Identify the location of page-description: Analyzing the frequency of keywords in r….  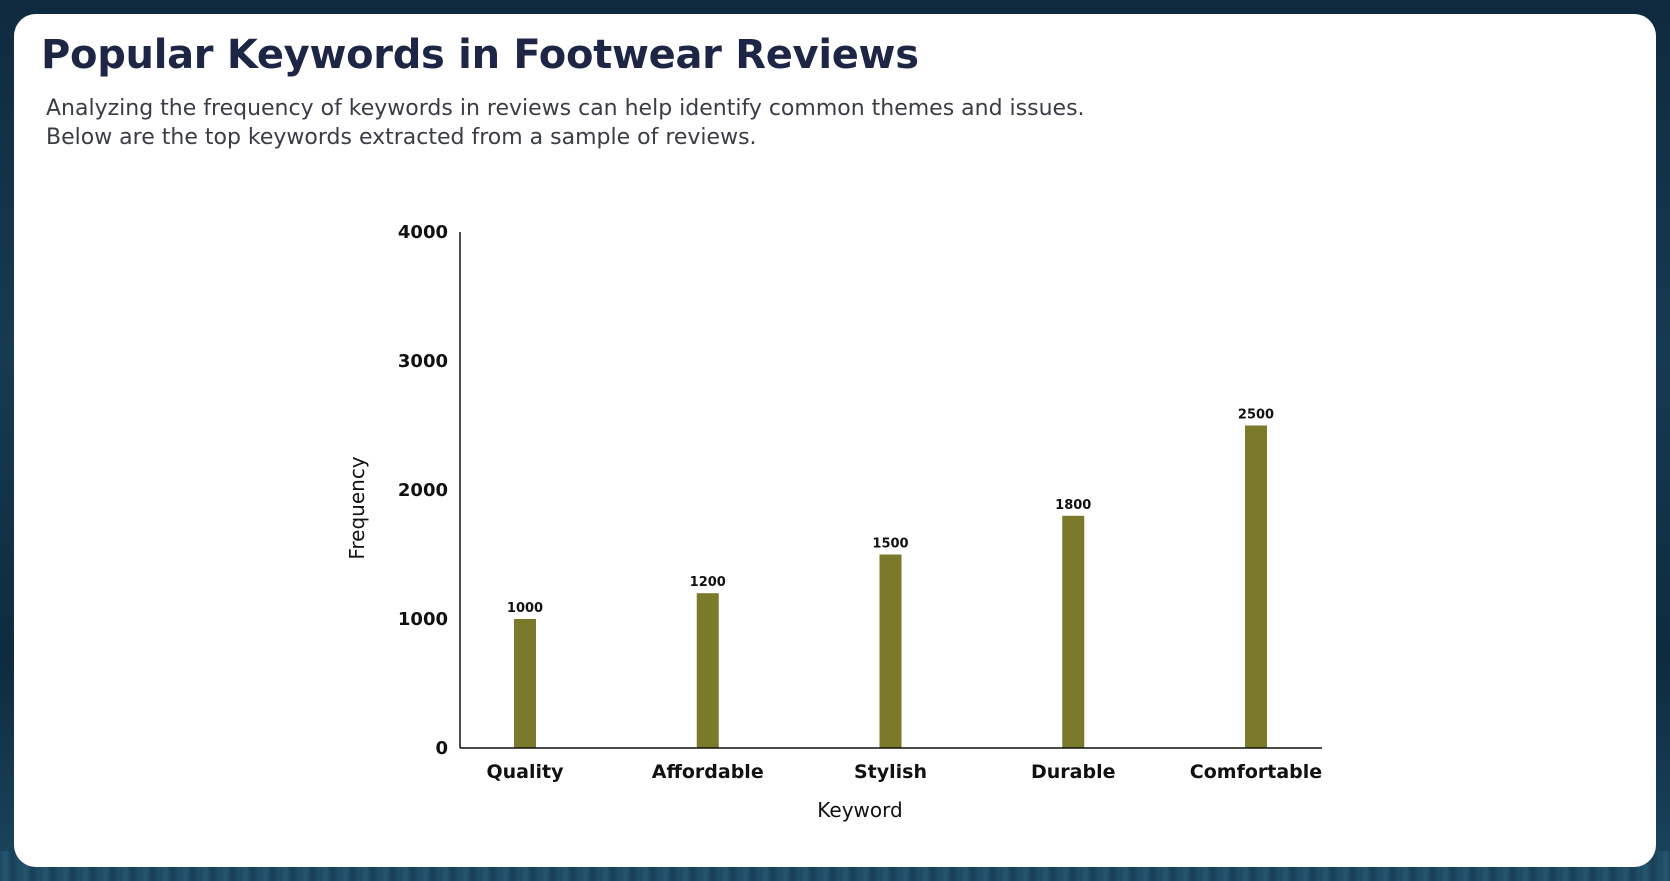
(565, 123).